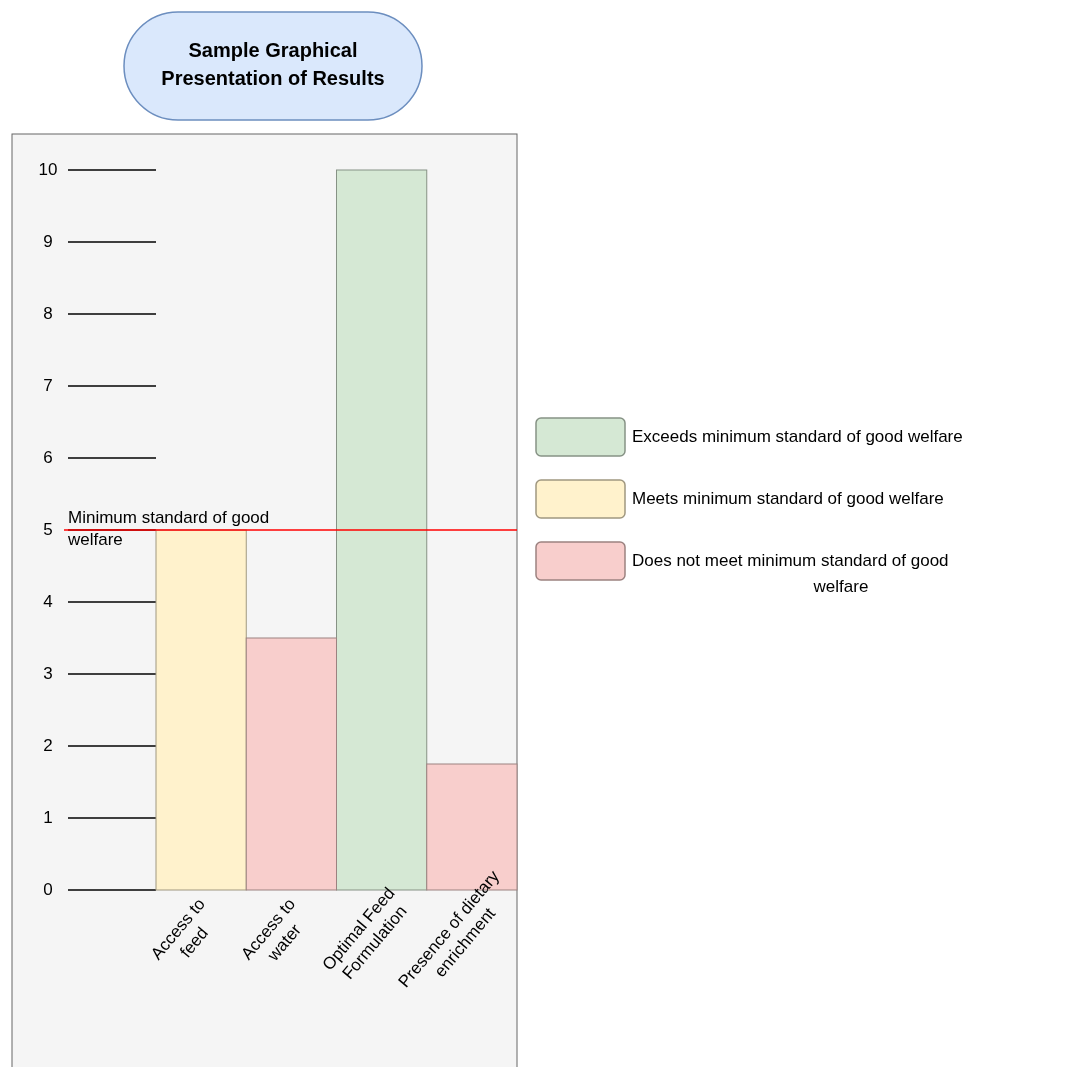 Image resolution: width=1073 pixels, height=1067 pixels. Describe the element at coordinates (168, 528) in the screenshot. I see `ref-line-label: Minimum standard of good welfare` at that location.